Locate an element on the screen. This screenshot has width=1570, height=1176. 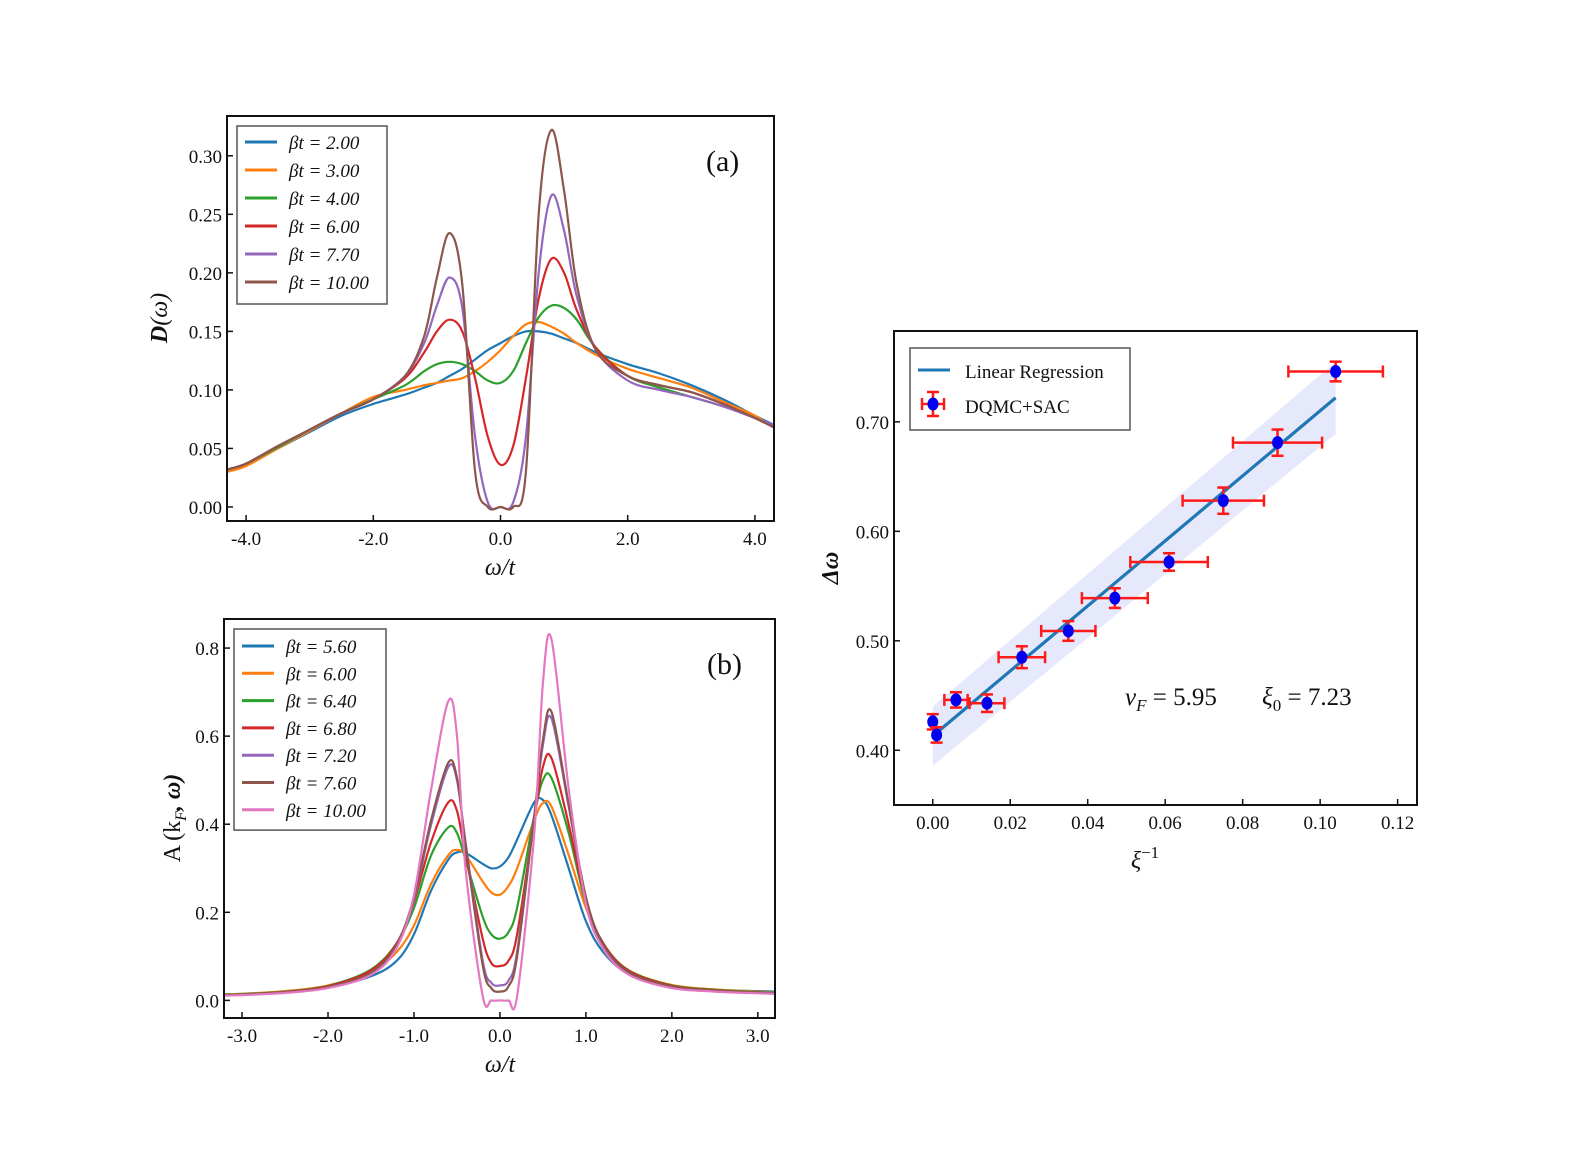
panel-c-points is located at coordinates (1155, 552).